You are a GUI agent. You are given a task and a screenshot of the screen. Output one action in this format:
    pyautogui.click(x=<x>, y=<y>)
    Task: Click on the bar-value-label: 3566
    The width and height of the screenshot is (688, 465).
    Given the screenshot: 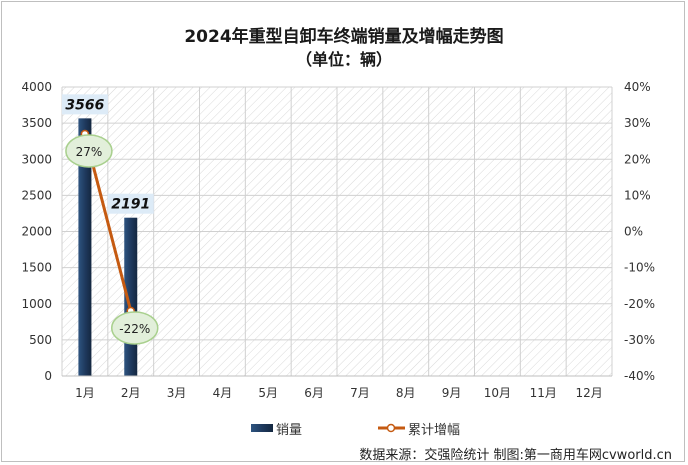 What is the action you would take?
    pyautogui.click(x=84, y=105)
    